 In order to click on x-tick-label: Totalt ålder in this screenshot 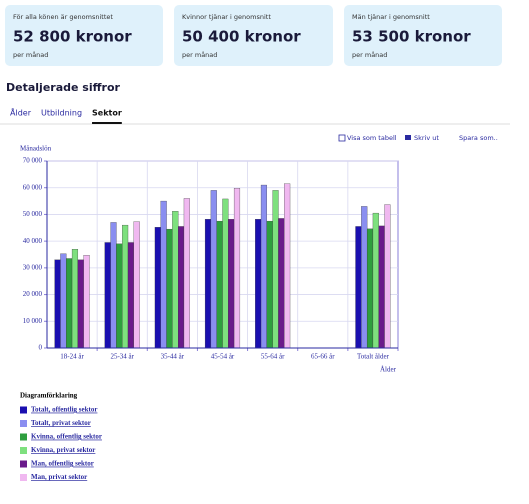, I will do `click(373, 357)`.